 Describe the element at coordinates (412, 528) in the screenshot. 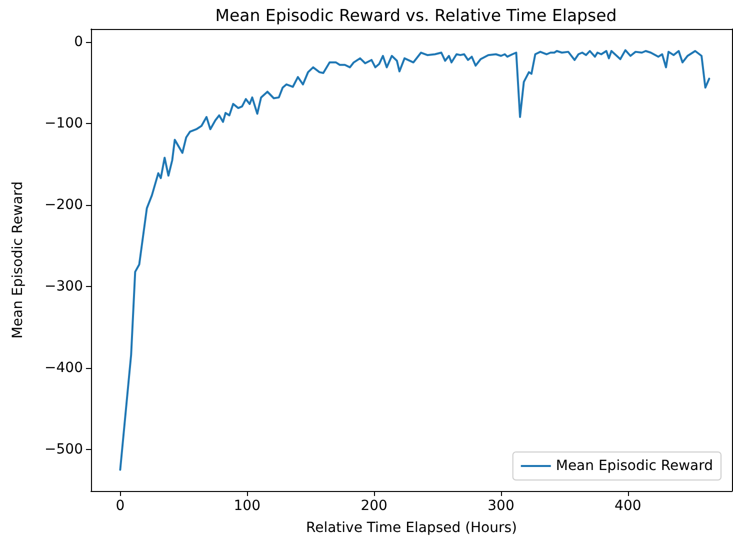

I see `x-axis-title: Relative Time Elapsed (Hours)` at that location.